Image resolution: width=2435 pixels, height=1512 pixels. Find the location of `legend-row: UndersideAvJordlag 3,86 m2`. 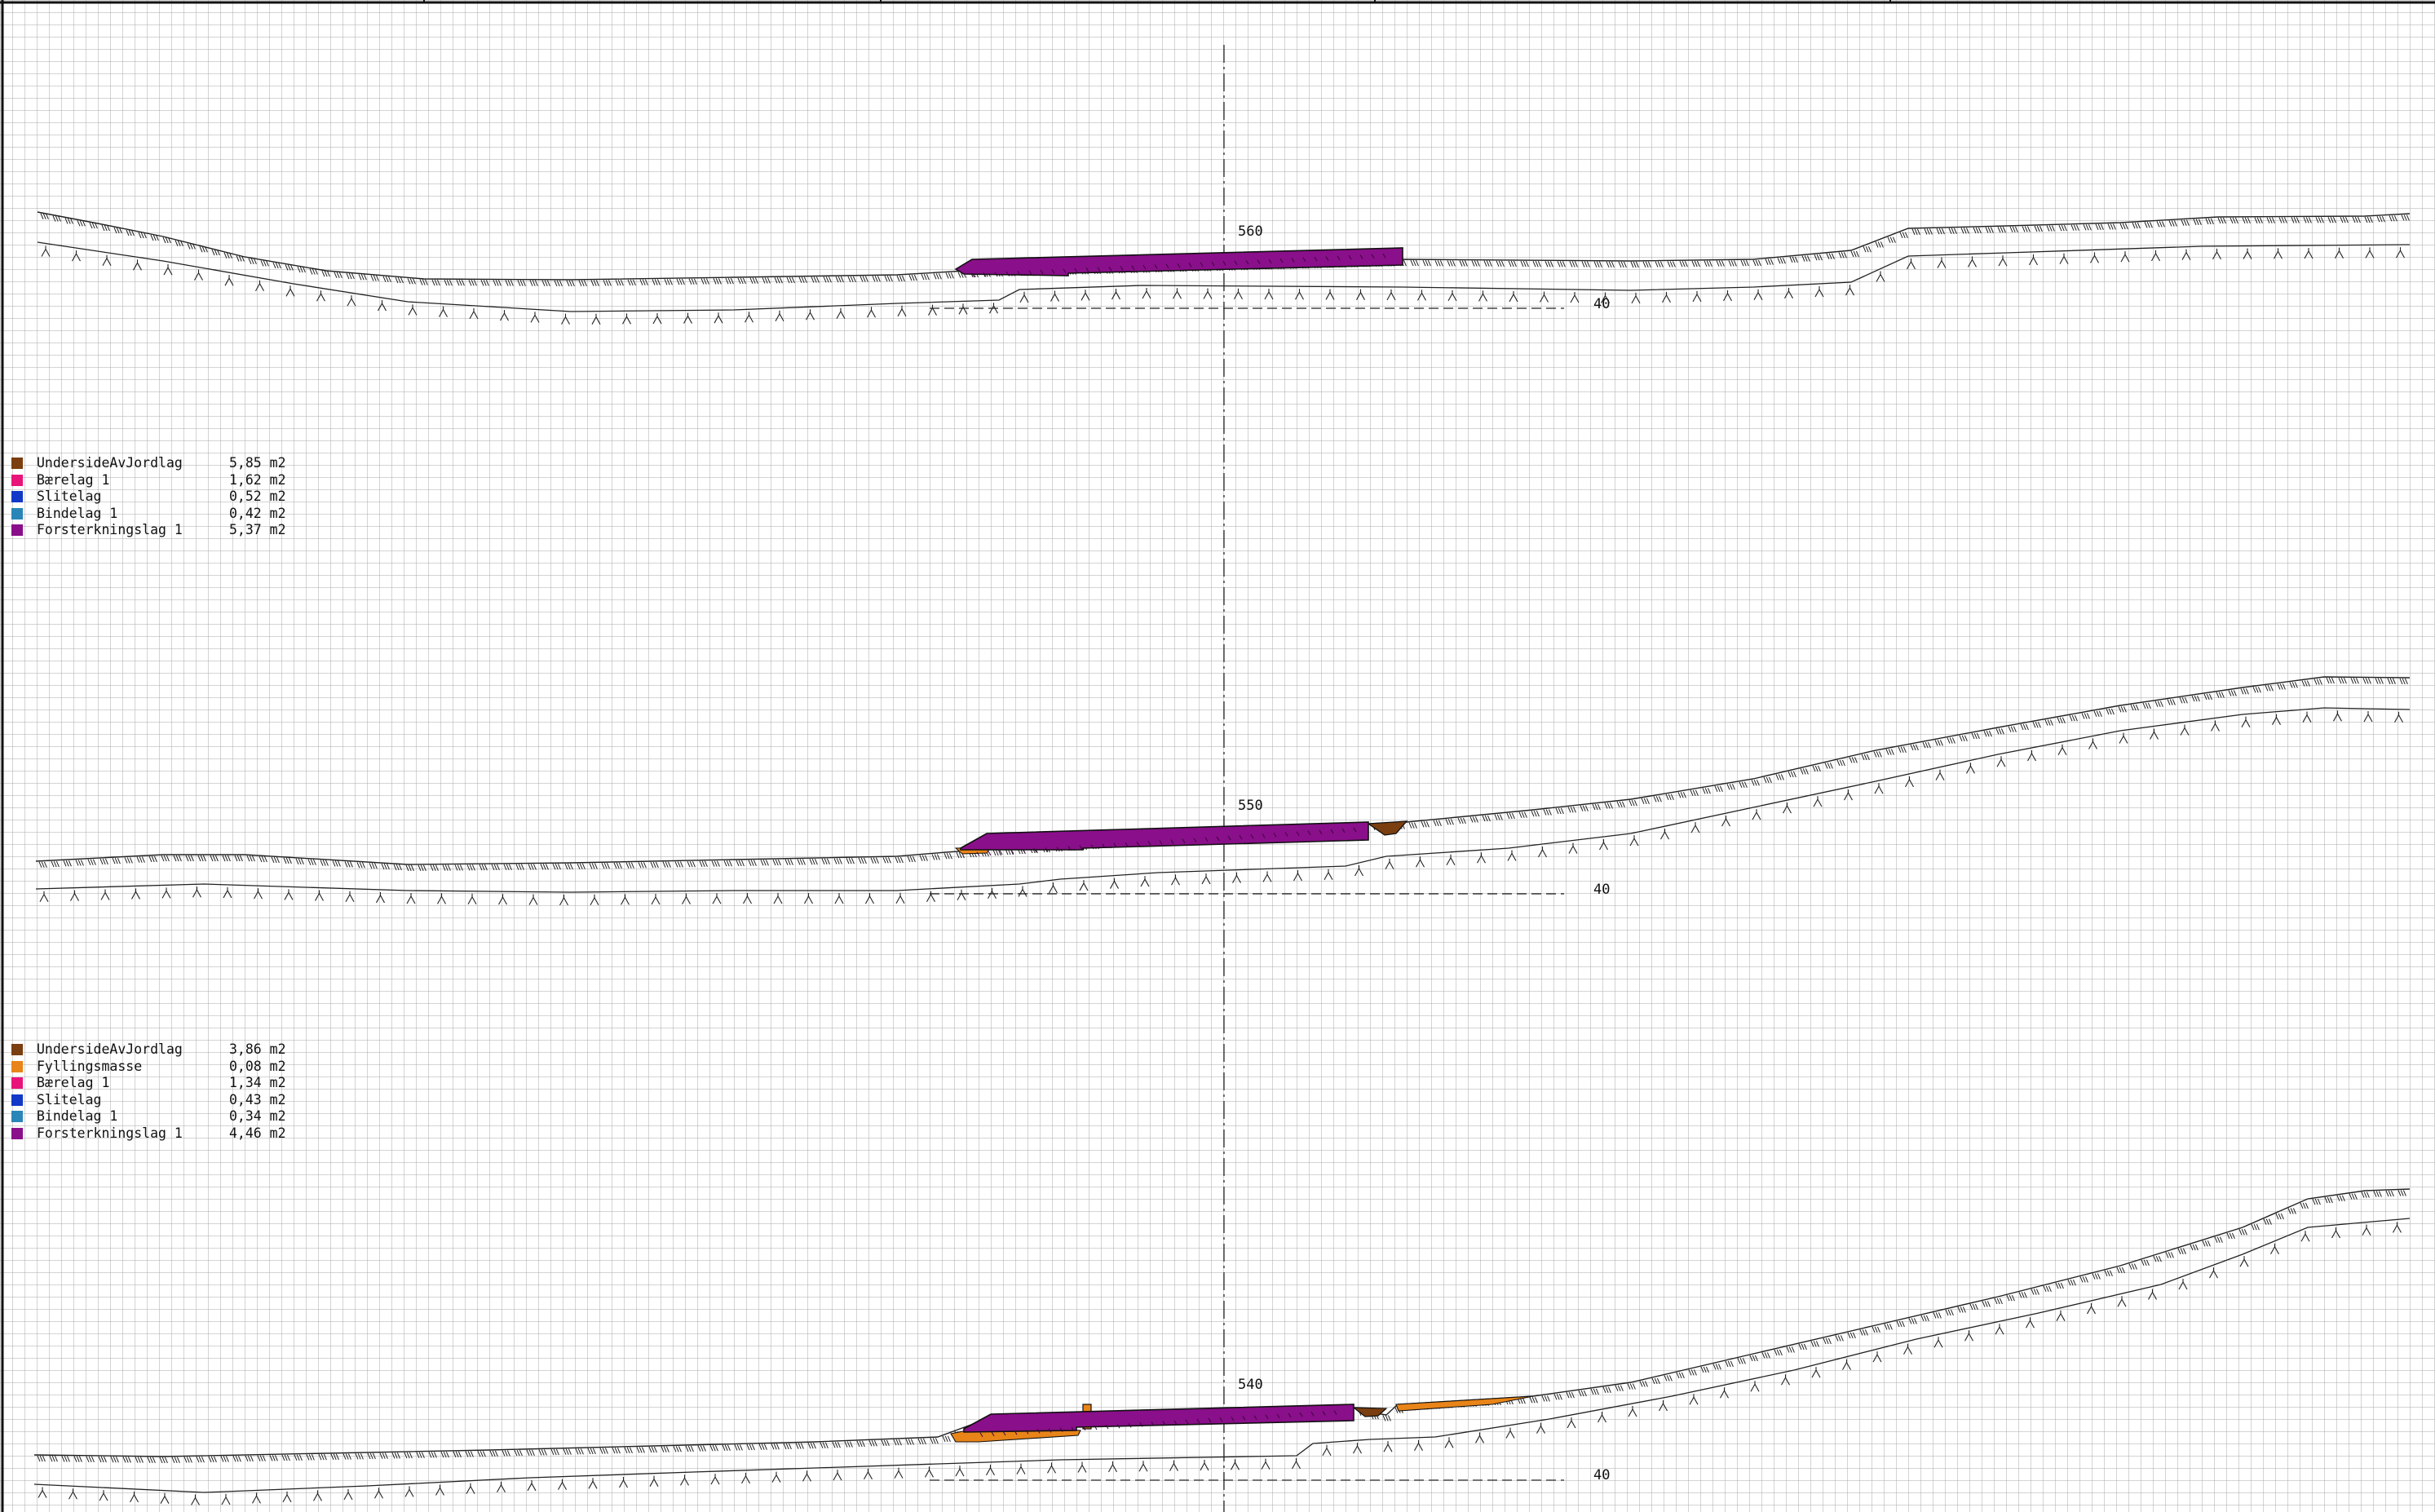

legend-row: UndersideAvJordlag 3,86 m2 is located at coordinates (148, 1050).